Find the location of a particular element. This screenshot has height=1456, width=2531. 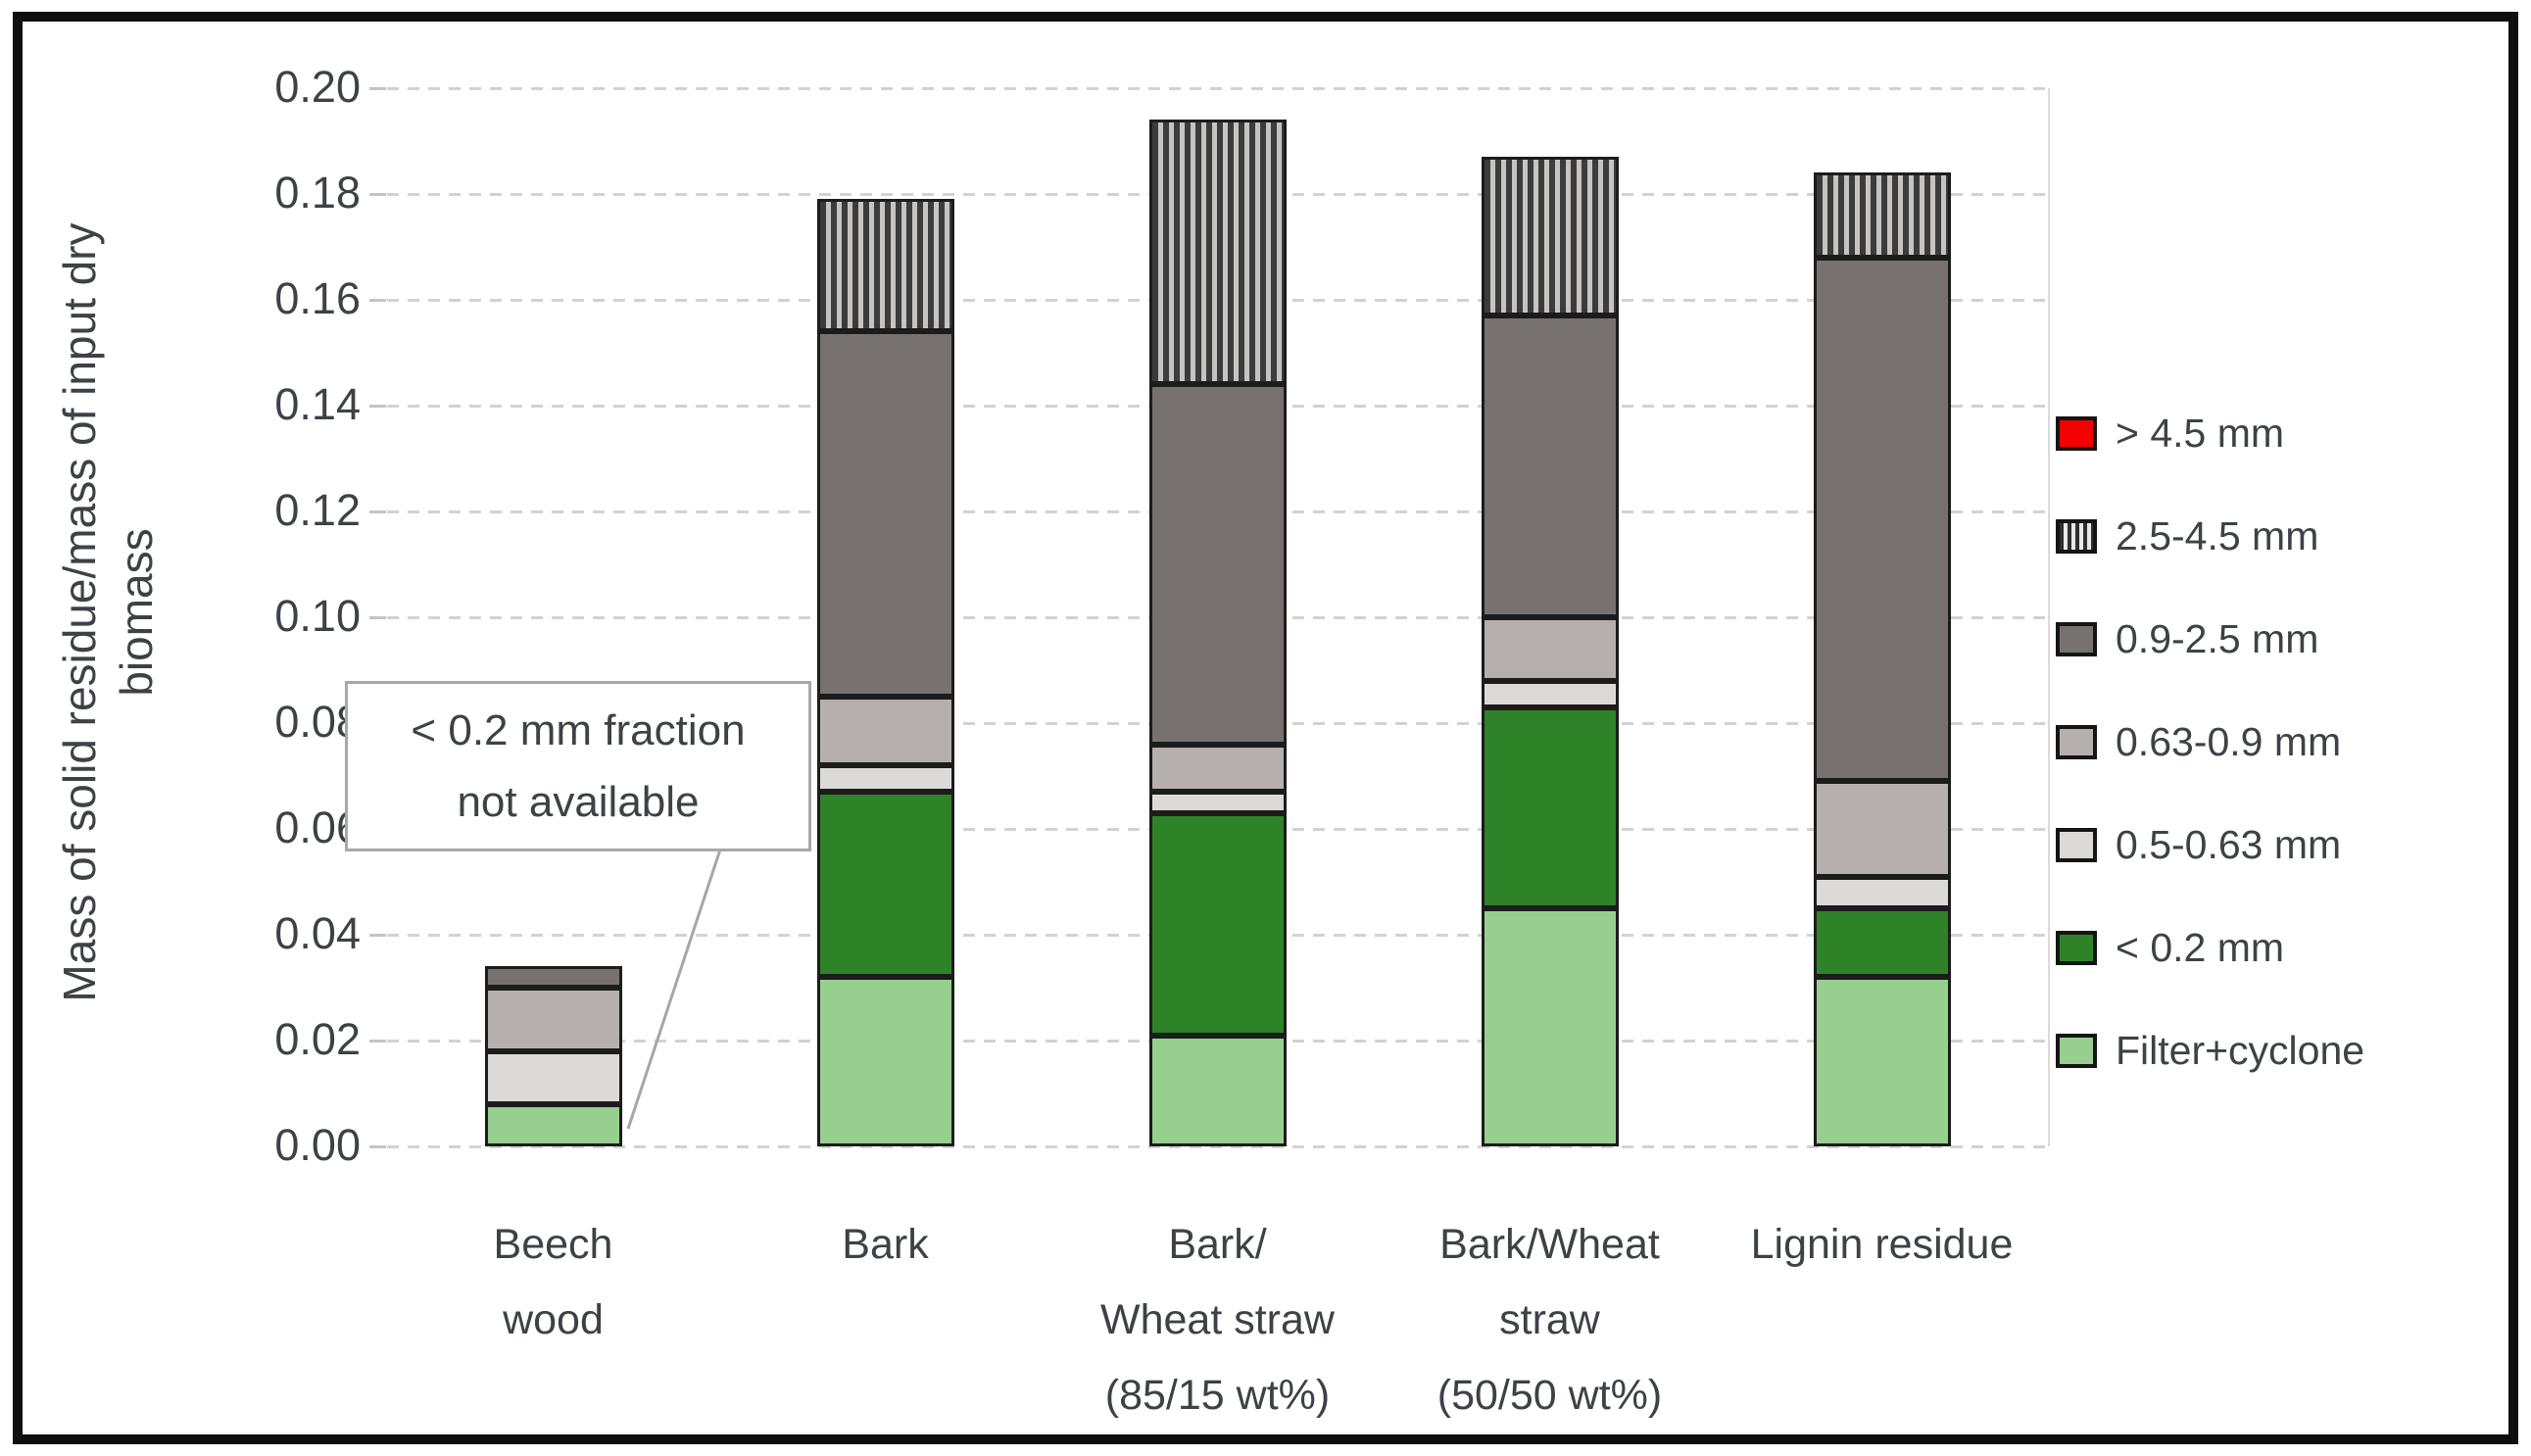

bar-bark-wheat-straw-85-15-wt is located at coordinates (1217, 617).